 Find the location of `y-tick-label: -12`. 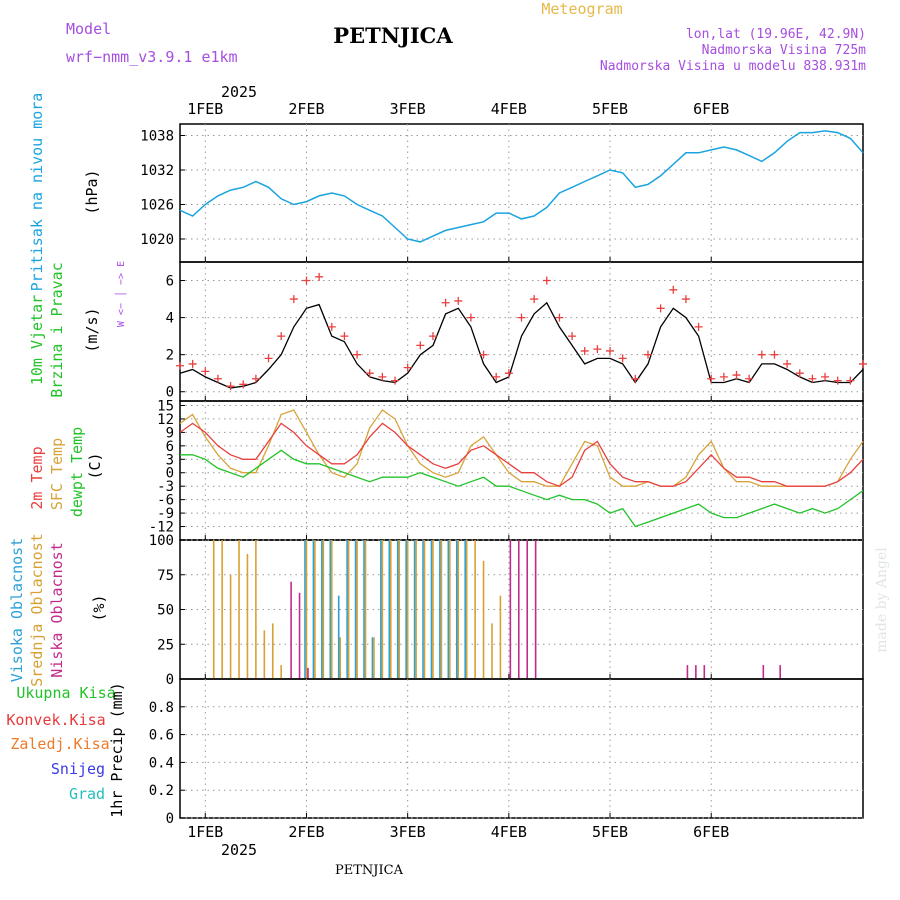

y-tick-label: -12 is located at coordinates (161, 528).